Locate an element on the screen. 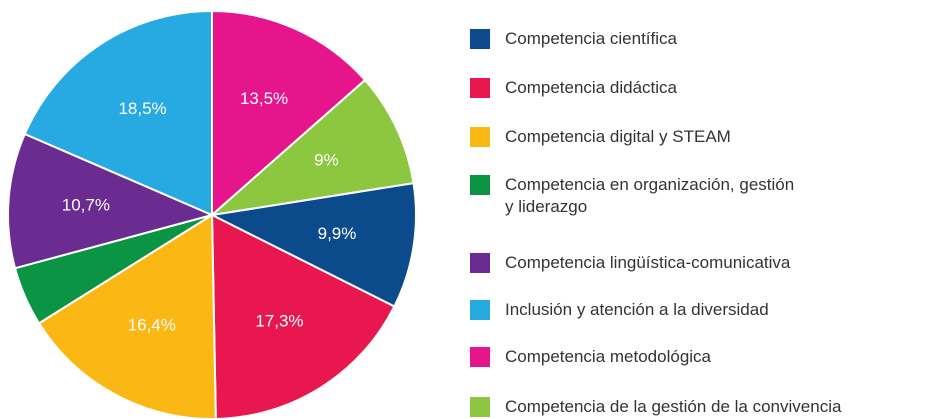 The image size is (941, 419). legend-label: Competencia científica is located at coordinates (591, 38).